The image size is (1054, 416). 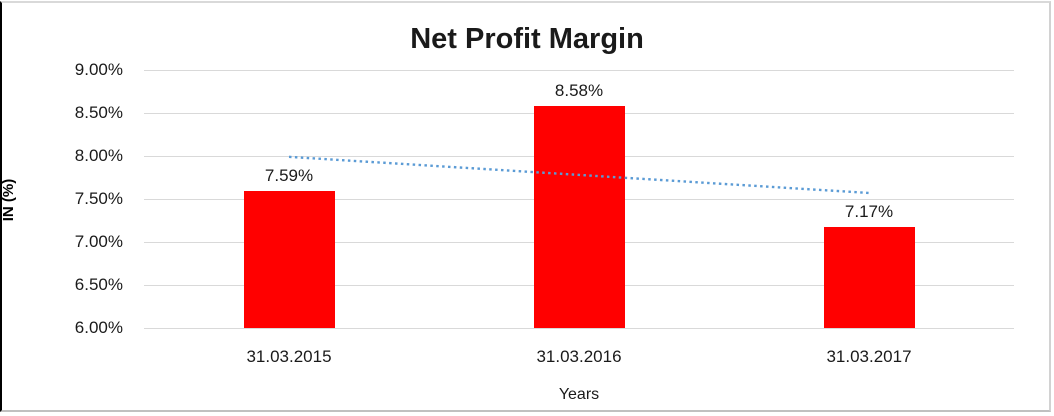 I want to click on y-axis-title: IN (%), so click(x=8, y=200).